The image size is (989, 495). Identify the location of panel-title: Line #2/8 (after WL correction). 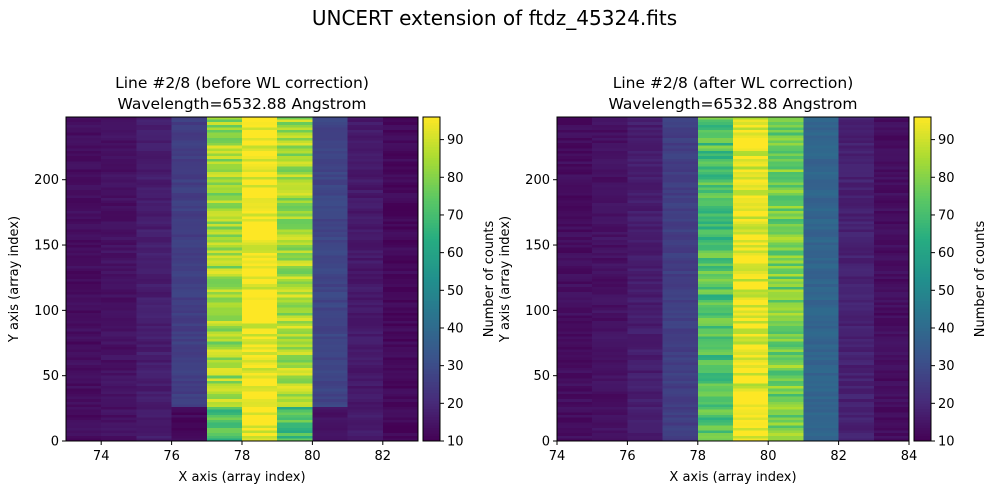
(733, 83).